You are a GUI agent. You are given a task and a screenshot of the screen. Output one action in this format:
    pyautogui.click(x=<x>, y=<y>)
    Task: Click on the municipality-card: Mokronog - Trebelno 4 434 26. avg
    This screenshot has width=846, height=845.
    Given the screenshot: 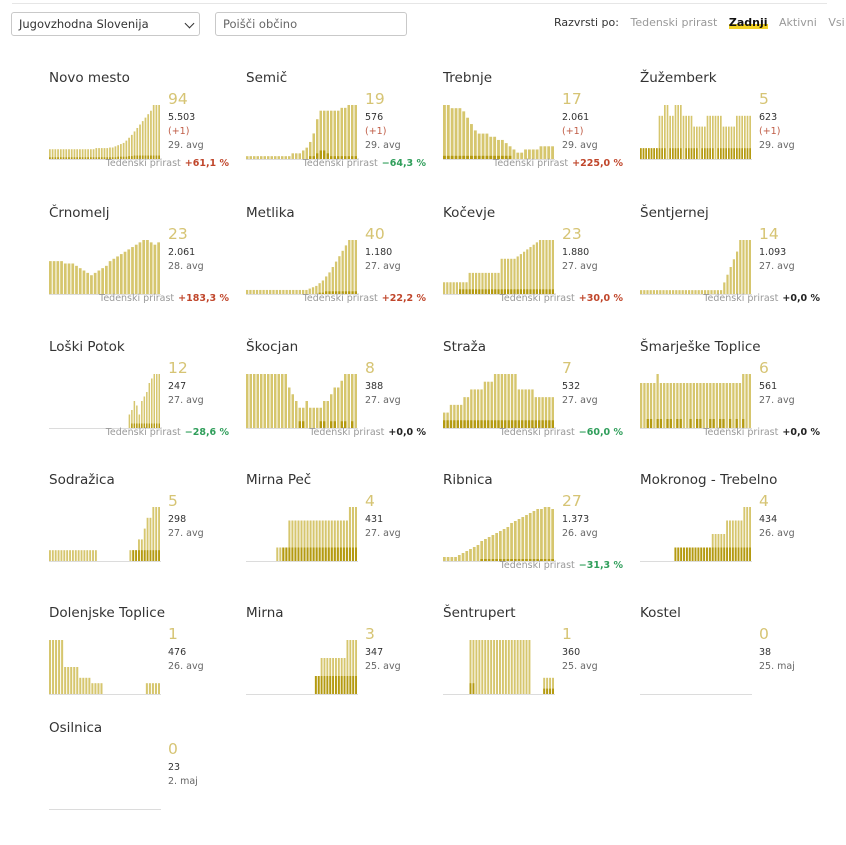 What is the action you would take?
    pyautogui.click(x=730, y=534)
    